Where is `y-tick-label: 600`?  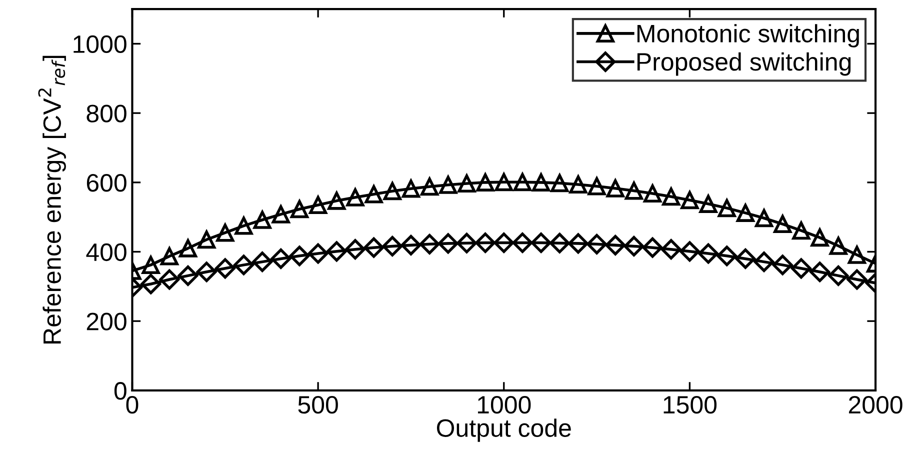 y-tick-label: 600 is located at coordinates (106, 183).